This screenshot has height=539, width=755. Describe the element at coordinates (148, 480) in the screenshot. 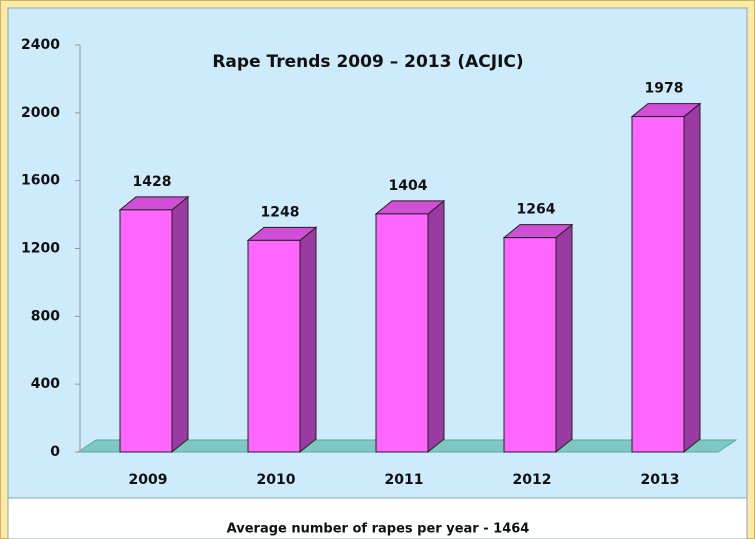

I see `x-tick-label: 2009` at that location.